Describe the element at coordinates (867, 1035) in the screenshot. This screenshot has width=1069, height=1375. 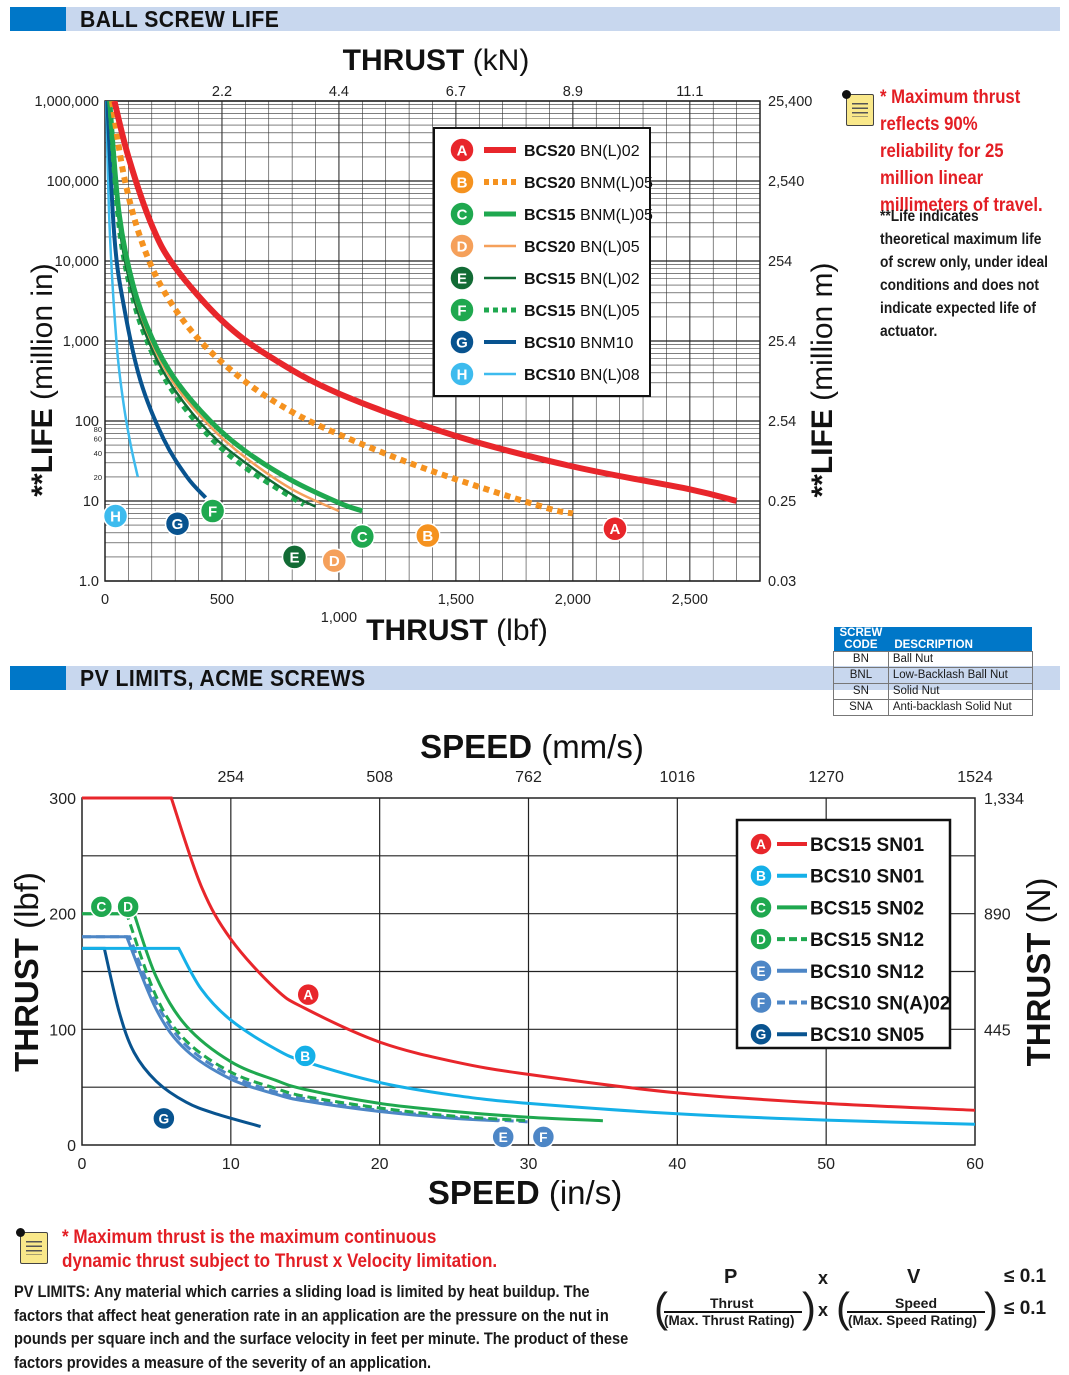
I see `legend-label: BCS10 SN05` at that location.